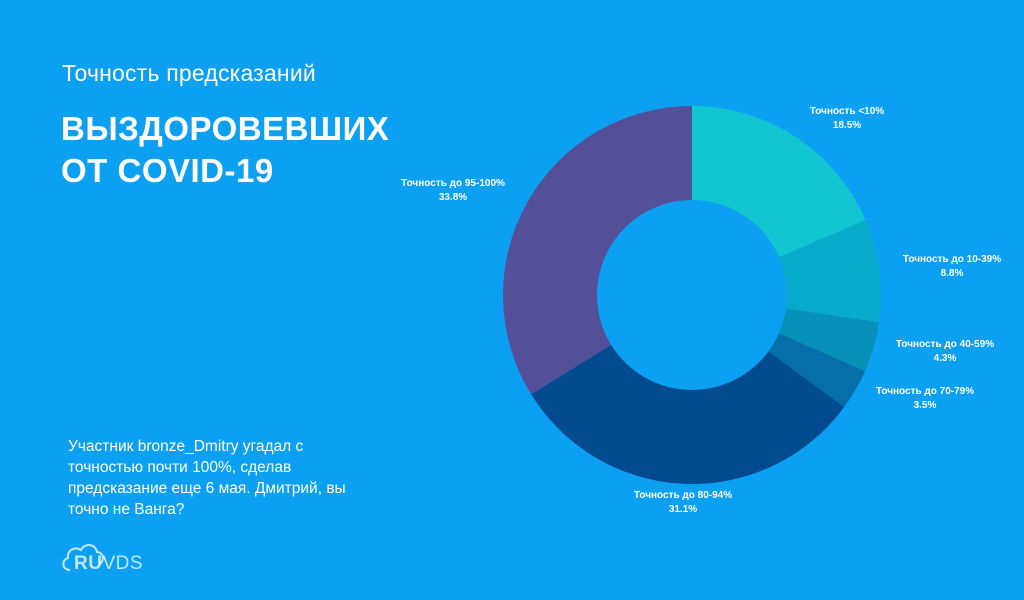  I want to click on slice-label-6: Точность до 95-100%, so click(453, 183).